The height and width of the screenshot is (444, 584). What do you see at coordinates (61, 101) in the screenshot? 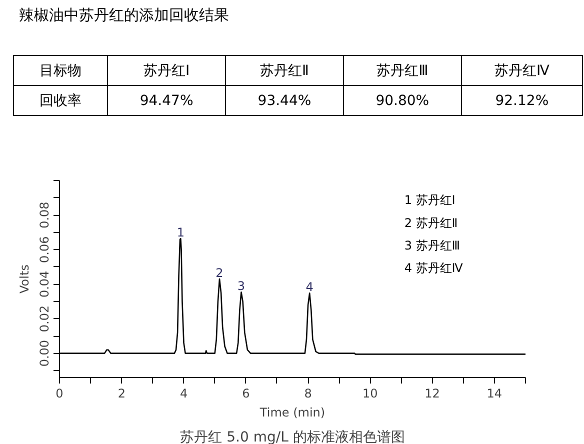
I see `text: 回收率` at bounding box center [61, 101].